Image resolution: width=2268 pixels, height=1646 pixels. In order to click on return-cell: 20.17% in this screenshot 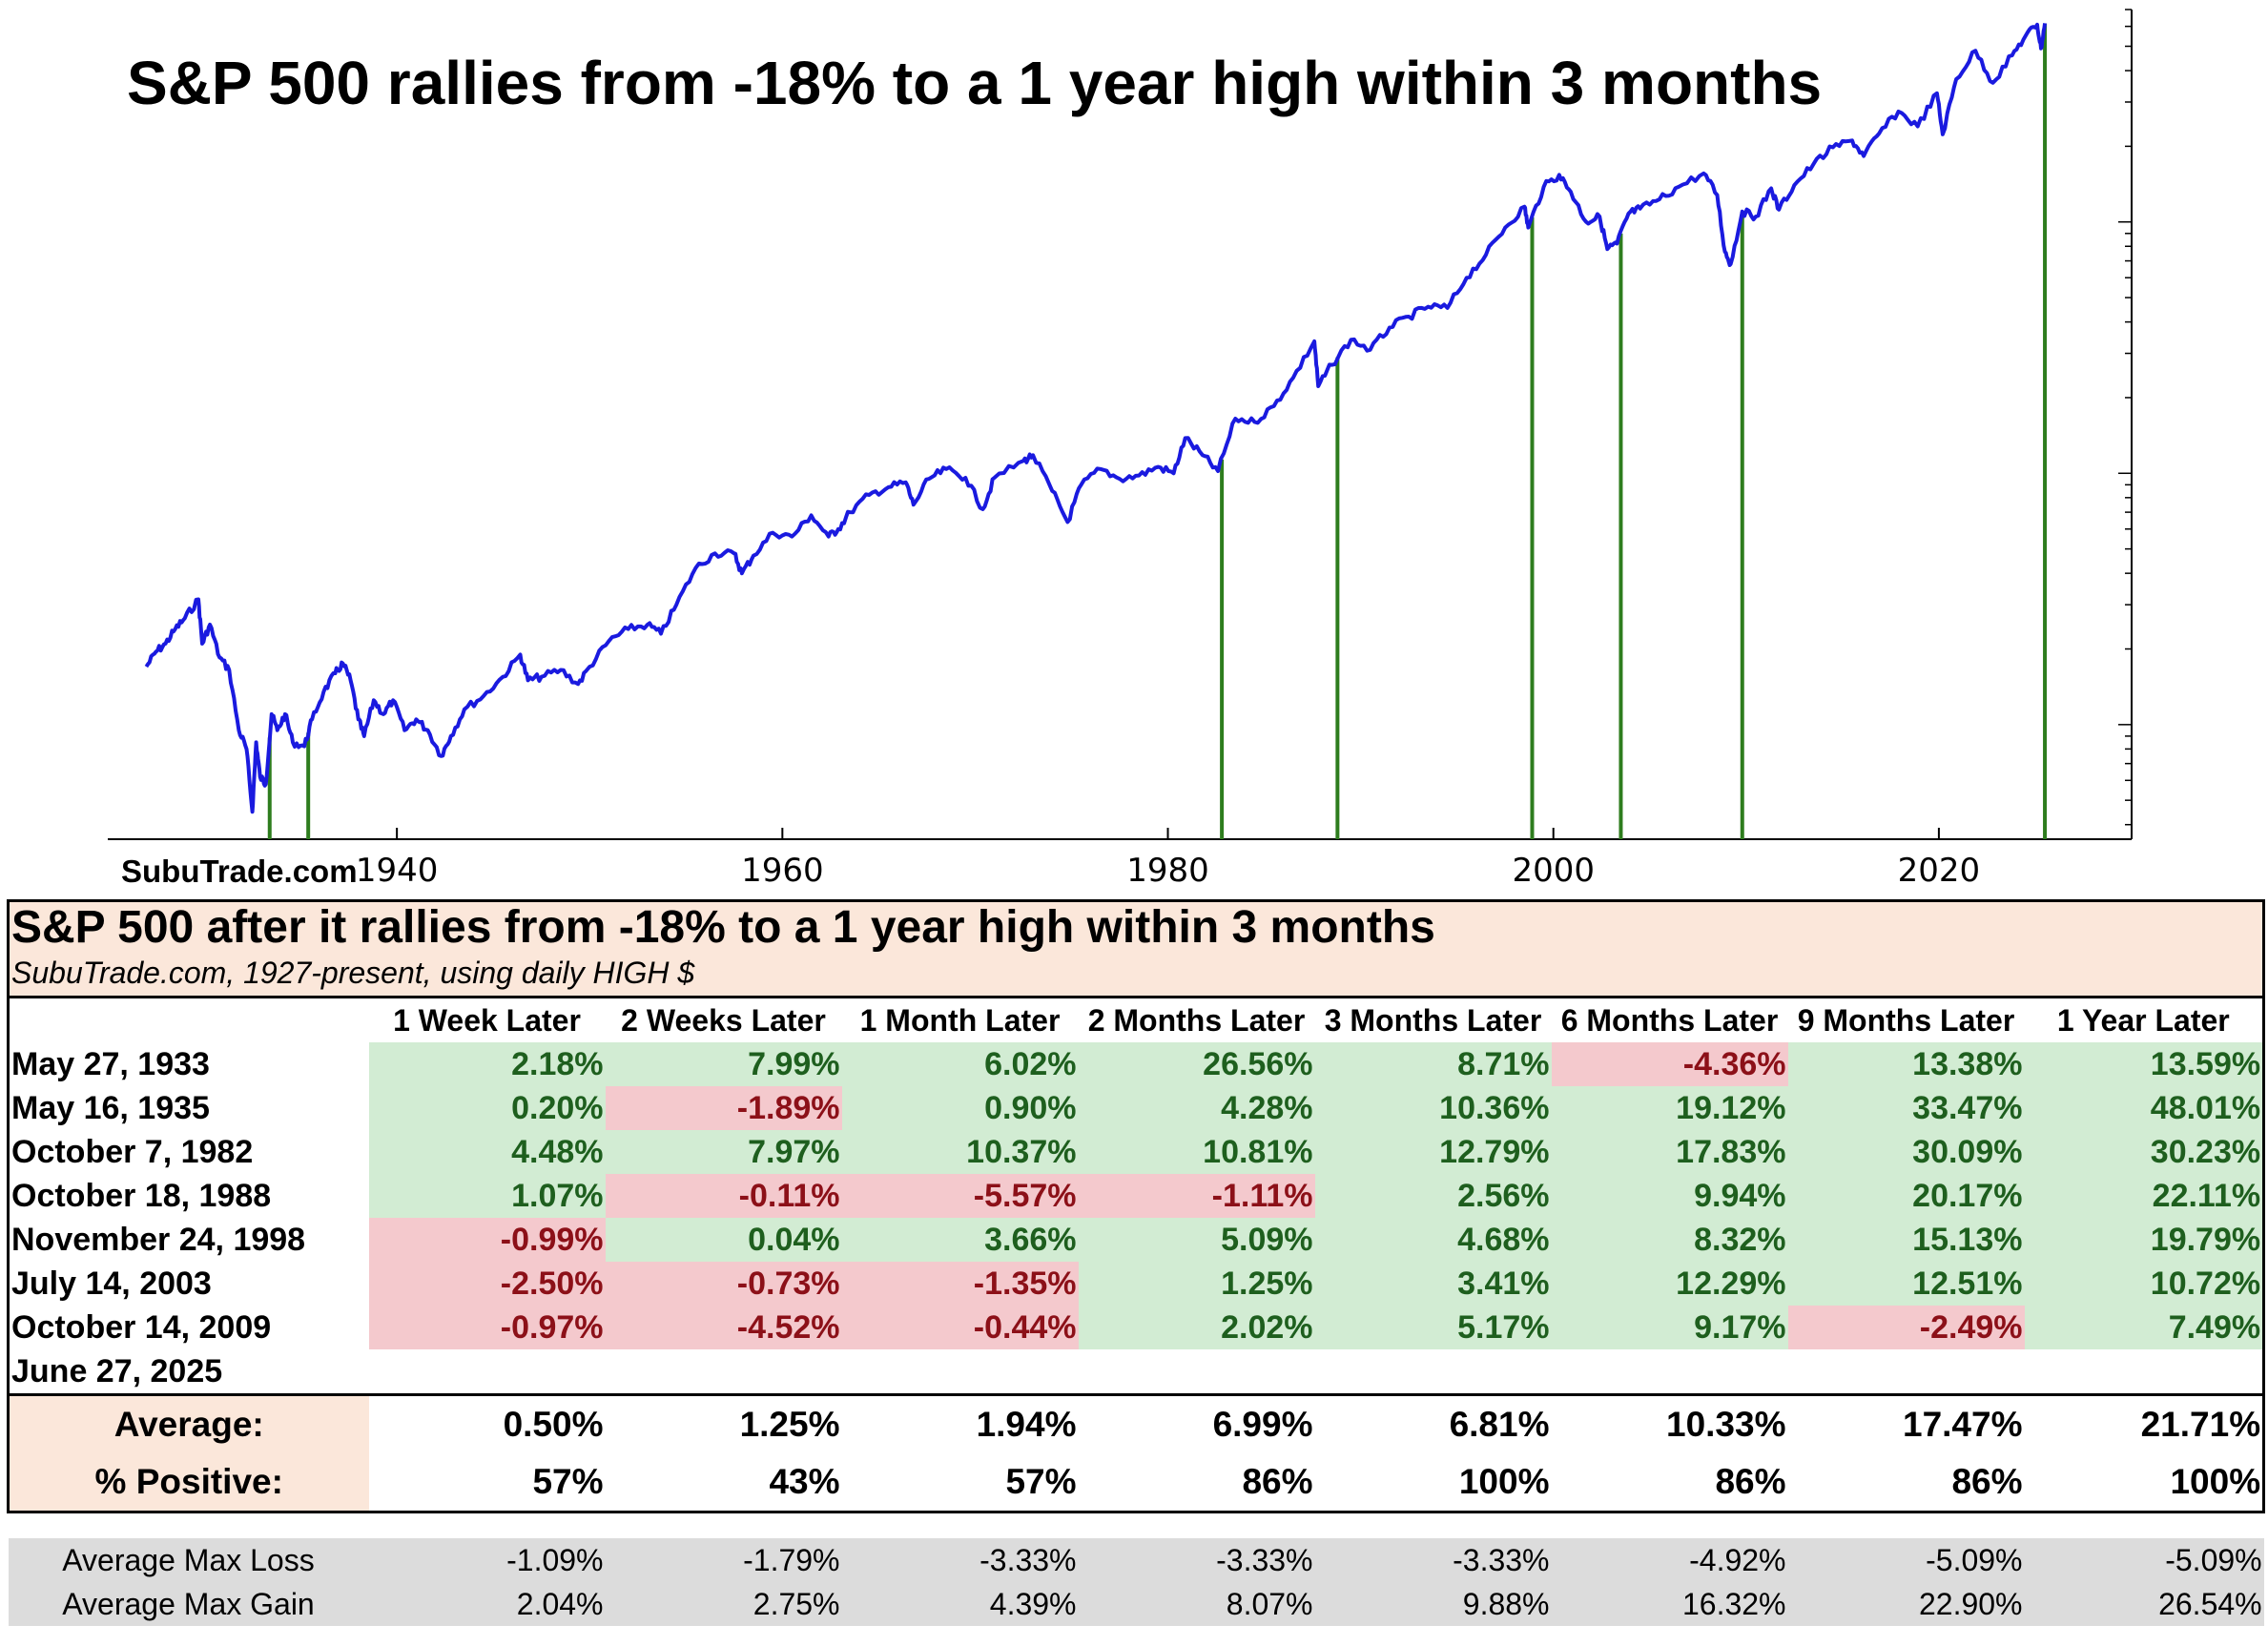, I will do `click(1906, 1196)`.